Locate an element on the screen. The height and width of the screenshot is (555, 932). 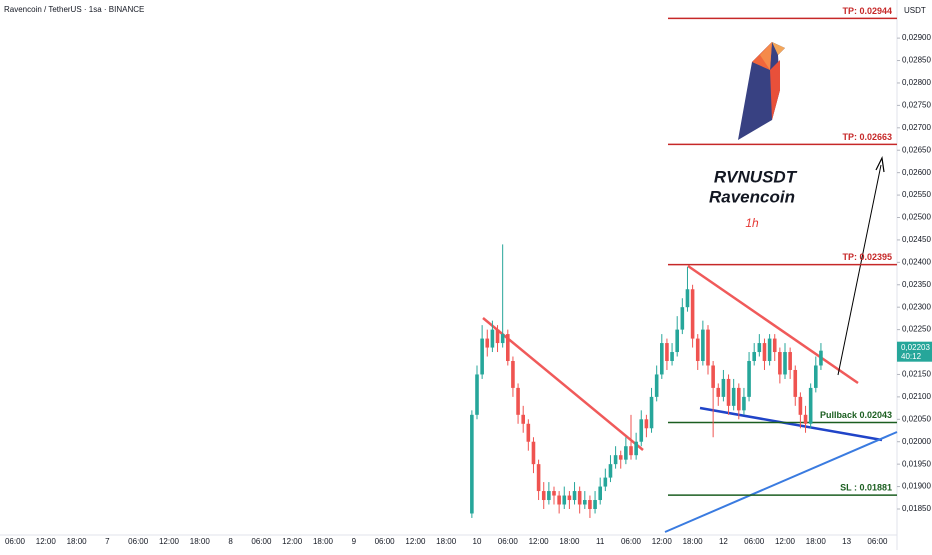
x-tick-label: 13 is located at coordinates (846, 541).